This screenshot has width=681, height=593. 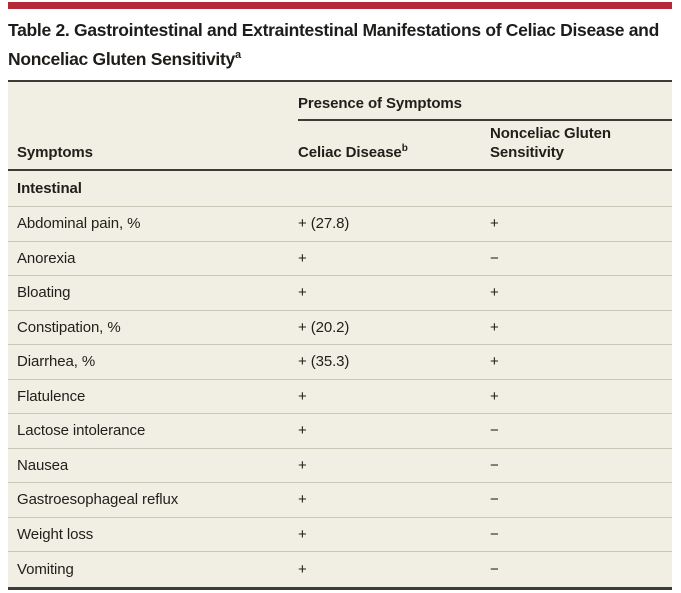 I want to click on column-header-celiac-disease: Celiac Diseaseb, so click(x=353, y=152).